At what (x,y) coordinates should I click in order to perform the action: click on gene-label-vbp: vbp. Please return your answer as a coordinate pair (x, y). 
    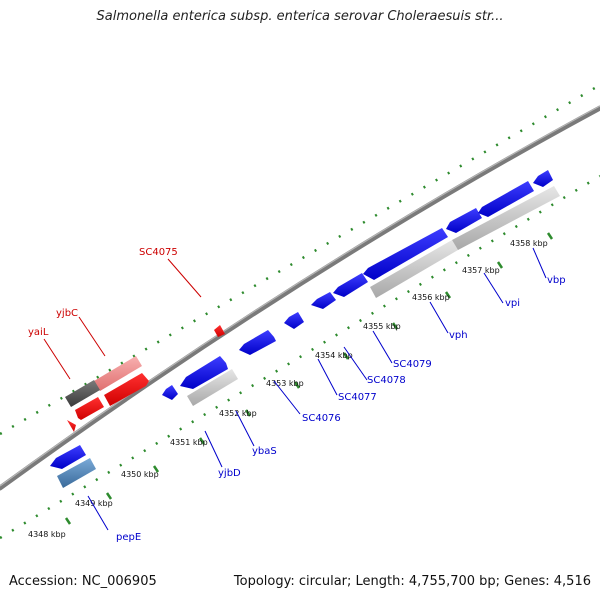
    Looking at the image, I should click on (556, 280).